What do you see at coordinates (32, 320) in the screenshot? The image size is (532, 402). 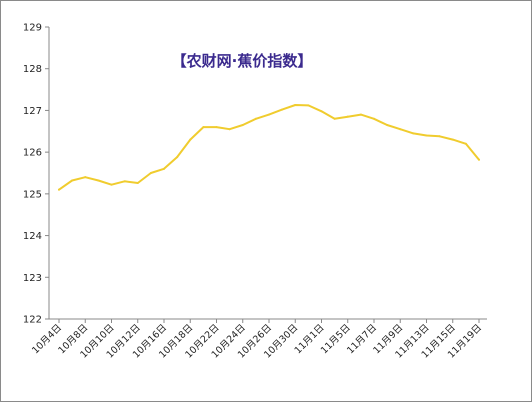 I see `y-tick-label: 122` at bounding box center [32, 320].